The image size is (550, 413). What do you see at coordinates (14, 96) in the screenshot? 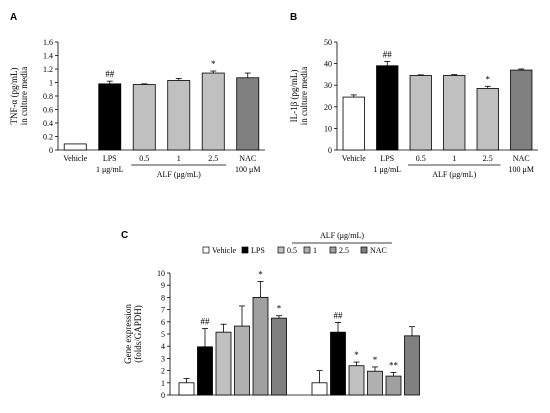
I see `y-axis-title: TNF-α (pg/mL)` at bounding box center [14, 96].